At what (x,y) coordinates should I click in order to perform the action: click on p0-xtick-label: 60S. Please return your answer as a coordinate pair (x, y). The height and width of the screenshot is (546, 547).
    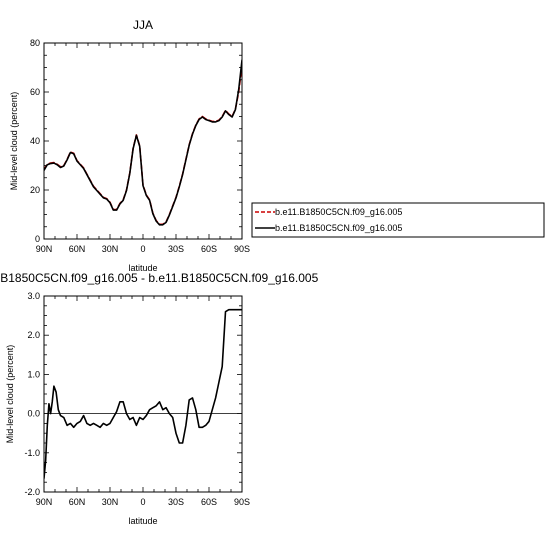
    Looking at the image, I should click on (209, 249).